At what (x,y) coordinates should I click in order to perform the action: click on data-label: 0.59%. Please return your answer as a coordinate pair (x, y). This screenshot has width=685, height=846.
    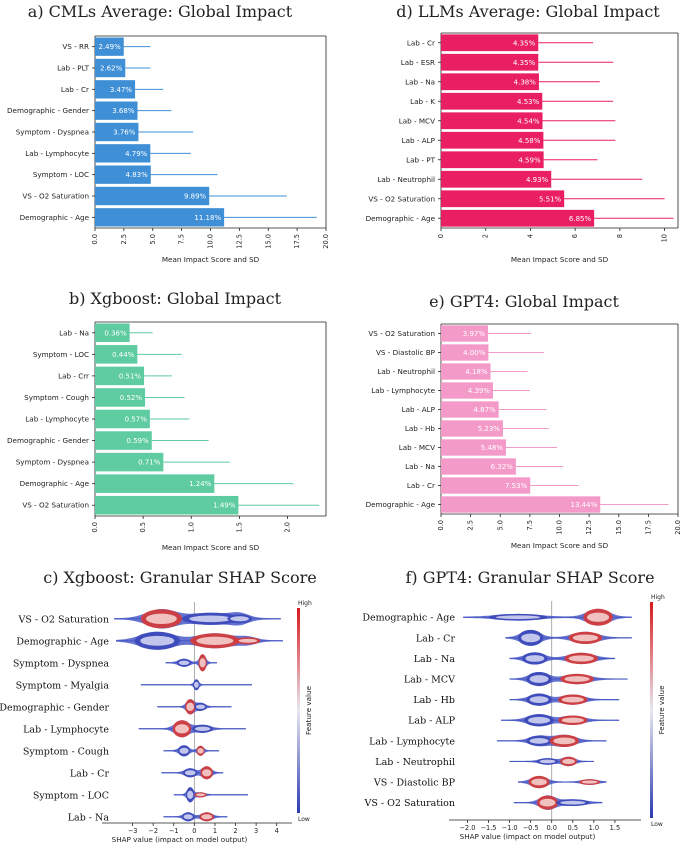
    Looking at the image, I should click on (138, 441).